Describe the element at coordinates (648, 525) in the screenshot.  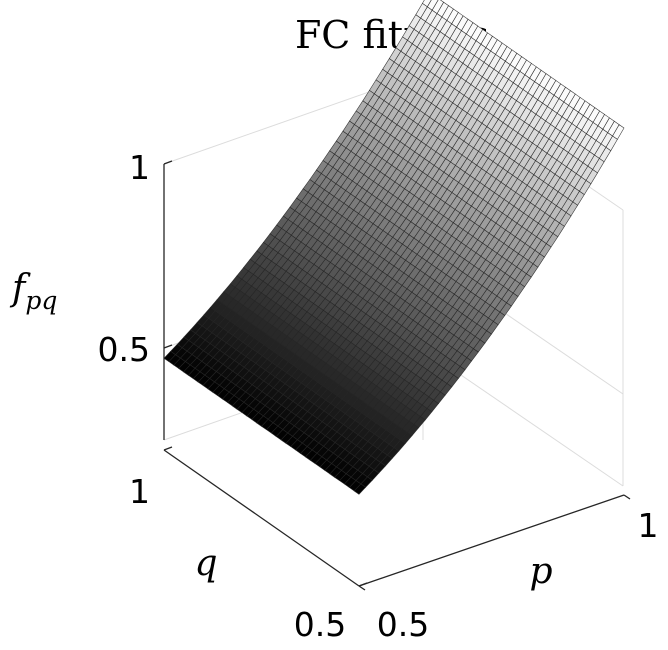
I see `p-tick-label-1: 1` at that location.